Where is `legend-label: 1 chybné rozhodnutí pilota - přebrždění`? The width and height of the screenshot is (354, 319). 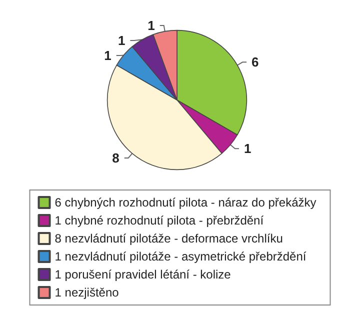
legend-label: 1 chybné rozhodnutí pilota - přebrždění is located at coordinates (159, 221).